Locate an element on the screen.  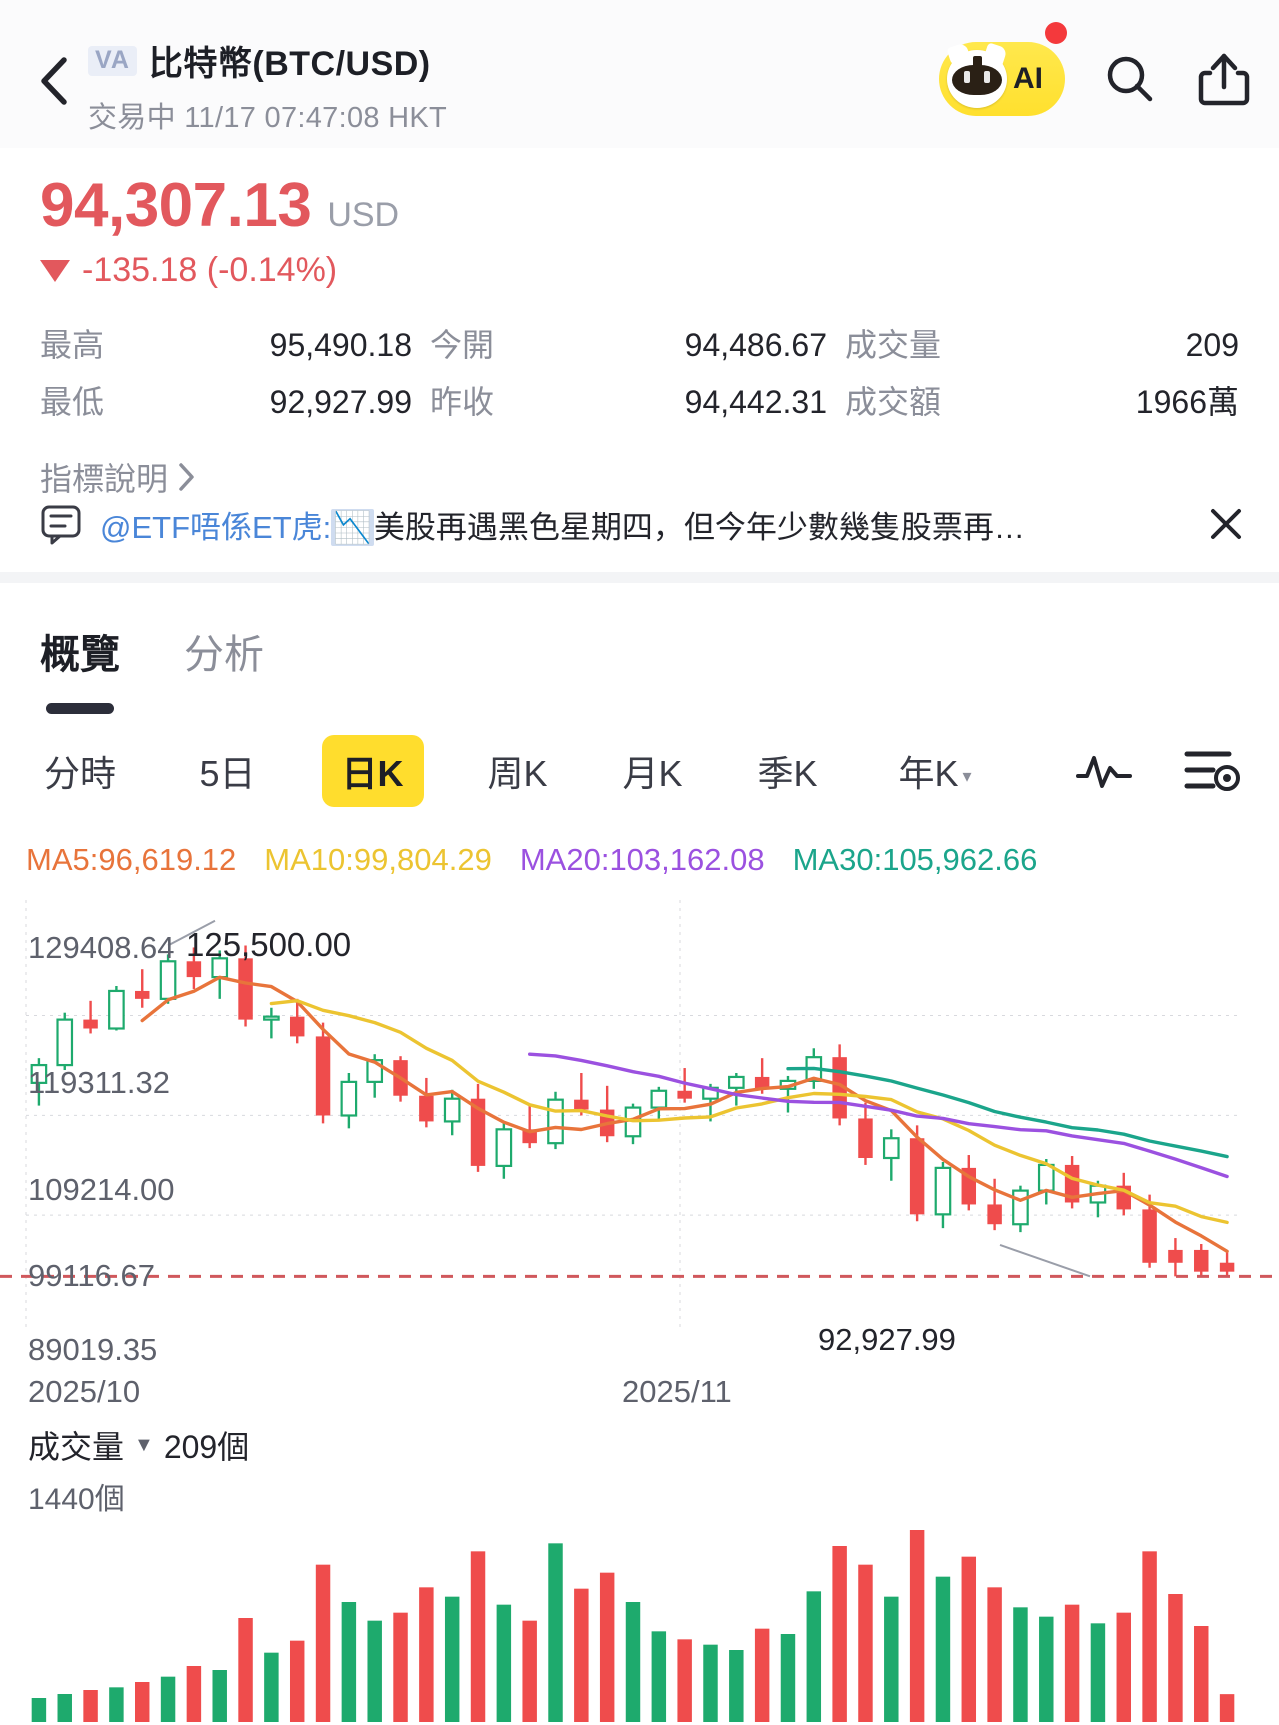
ma10-legend: MA10:99,804.29 is located at coordinates (378, 859).